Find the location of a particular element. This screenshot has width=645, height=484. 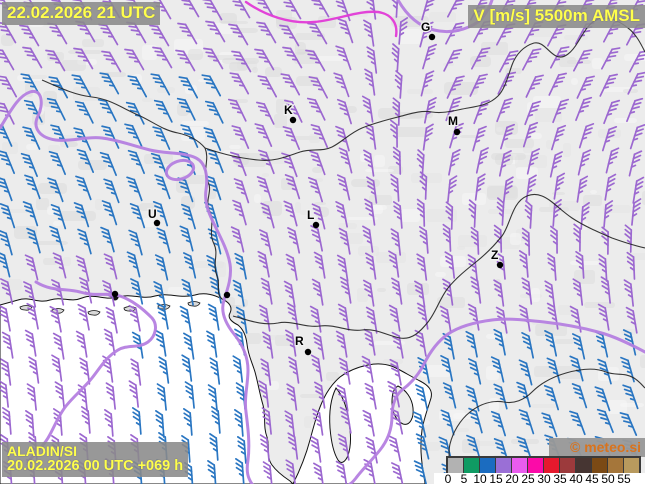

model-name-label: ALADIN/SI is located at coordinates (42, 451).